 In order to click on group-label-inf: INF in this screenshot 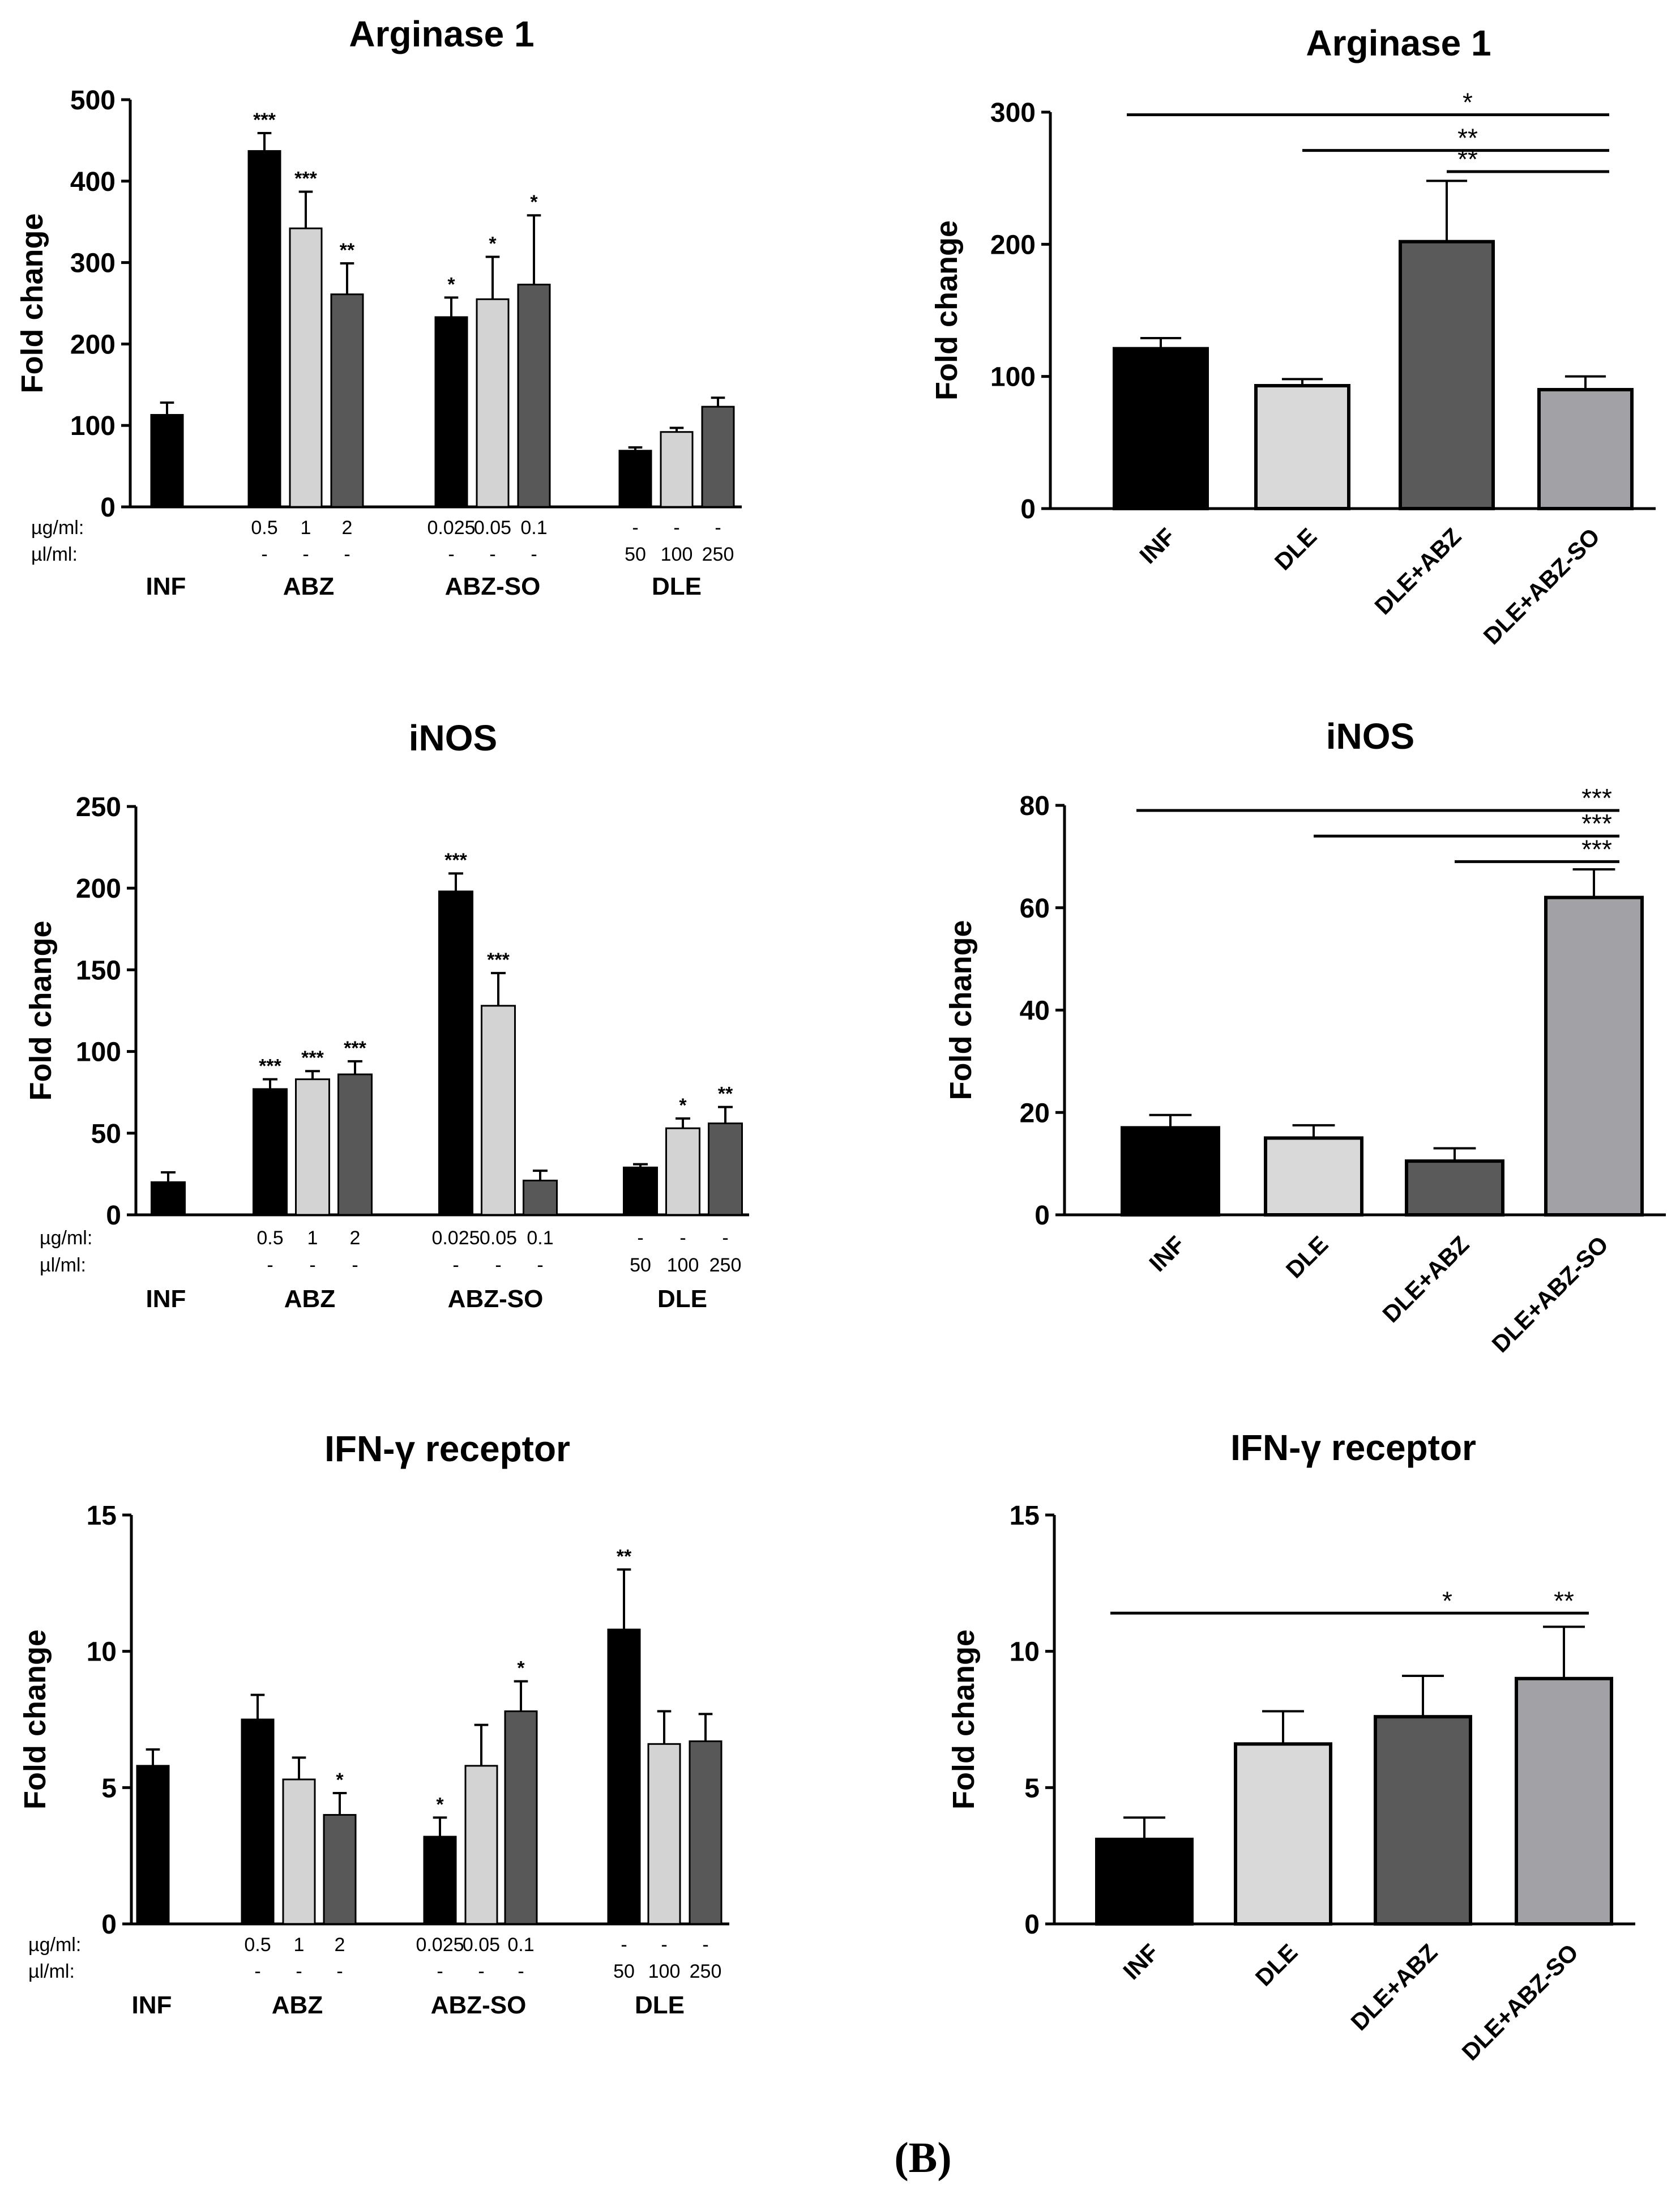, I will do `click(152, 2005)`.